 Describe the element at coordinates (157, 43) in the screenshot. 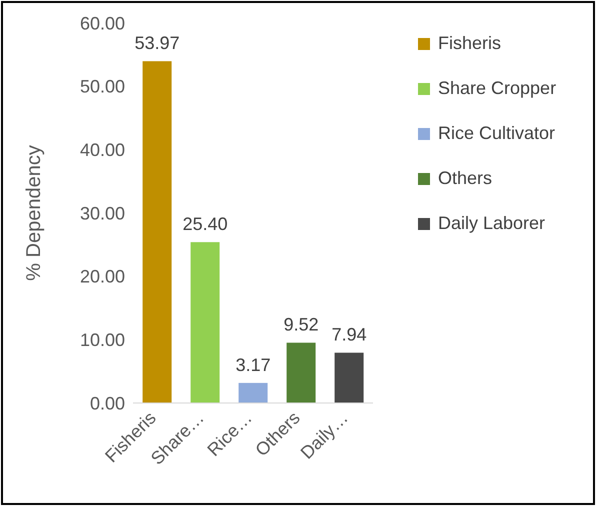

I see `data-label: 53.97` at that location.